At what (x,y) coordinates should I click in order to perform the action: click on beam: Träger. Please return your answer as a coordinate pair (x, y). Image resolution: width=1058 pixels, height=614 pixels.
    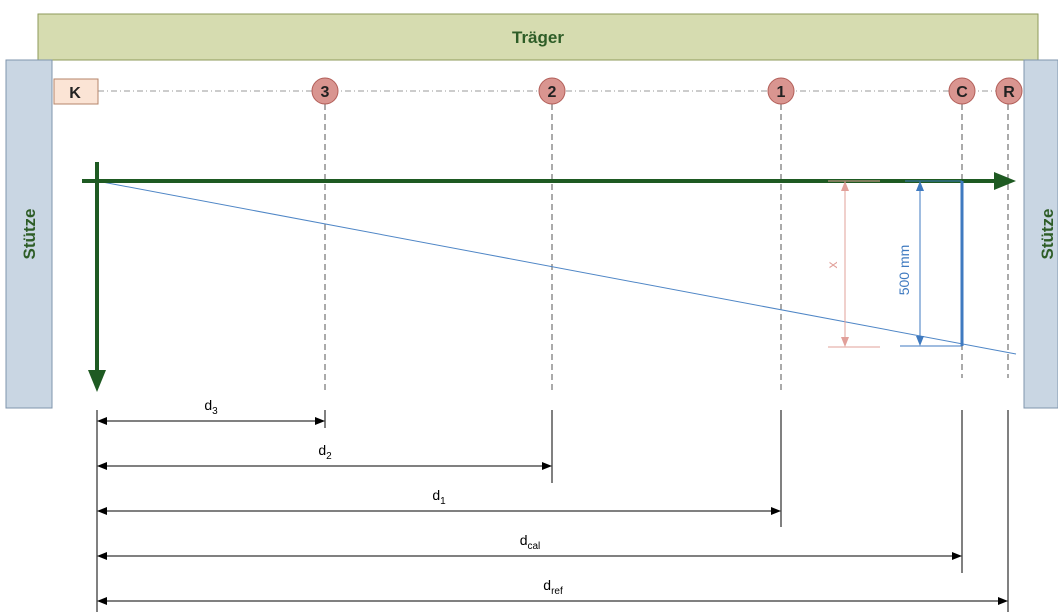
    Looking at the image, I should click on (538, 37).